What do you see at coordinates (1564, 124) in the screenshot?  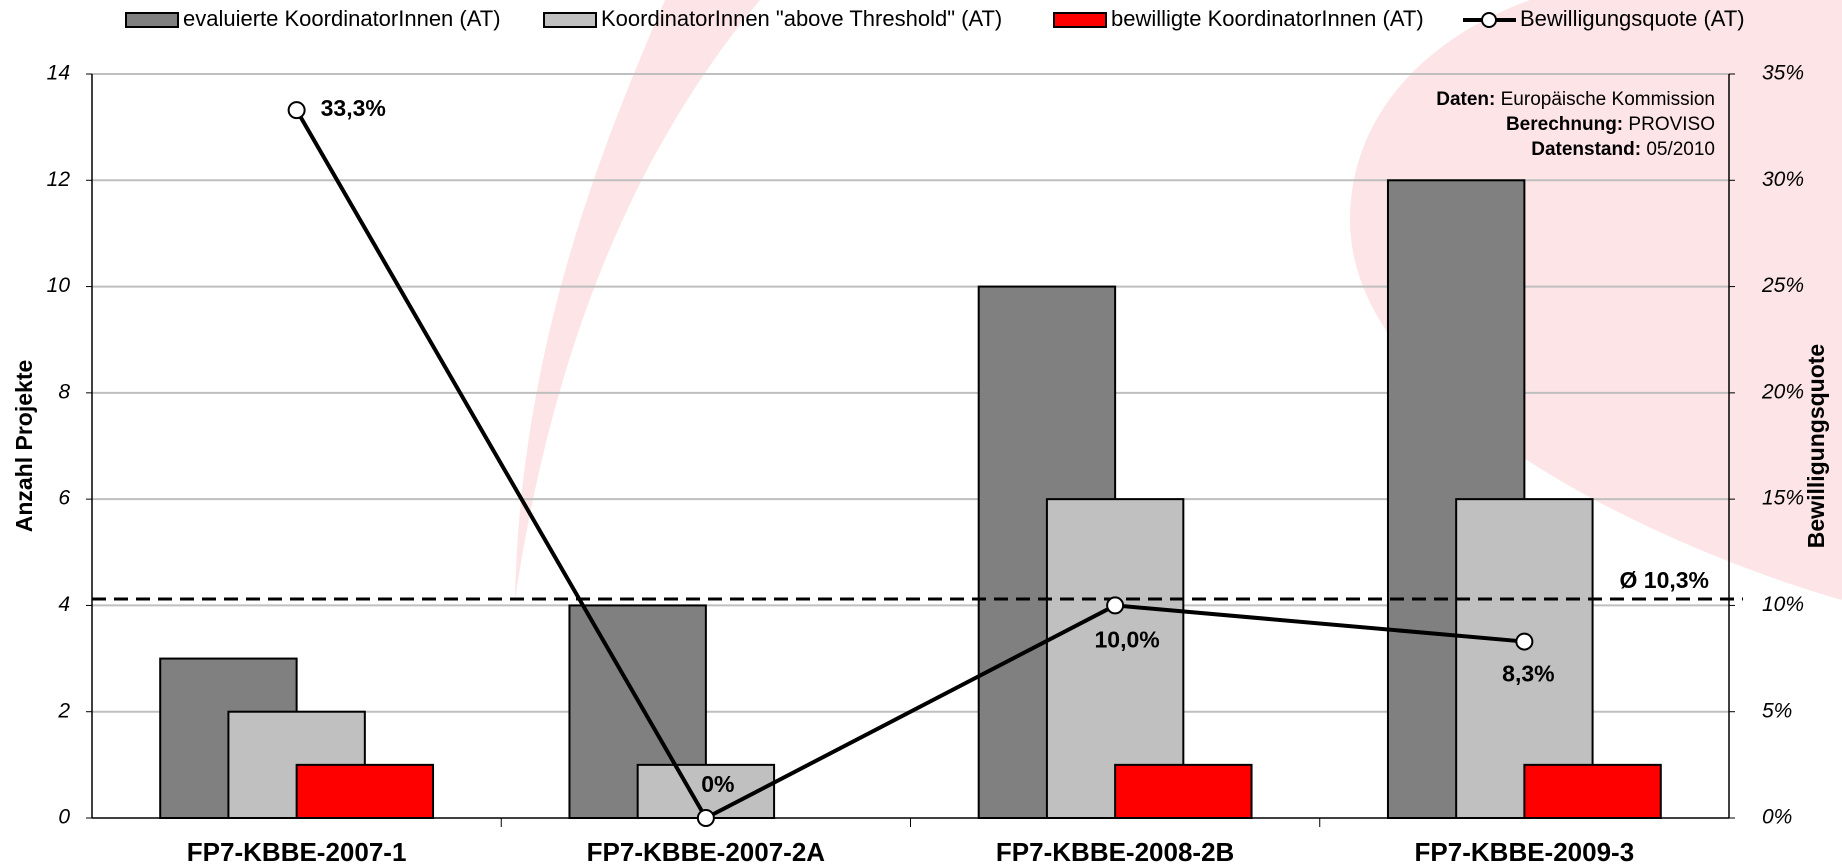 I see `annotation-label: Berechnung:` at bounding box center [1564, 124].